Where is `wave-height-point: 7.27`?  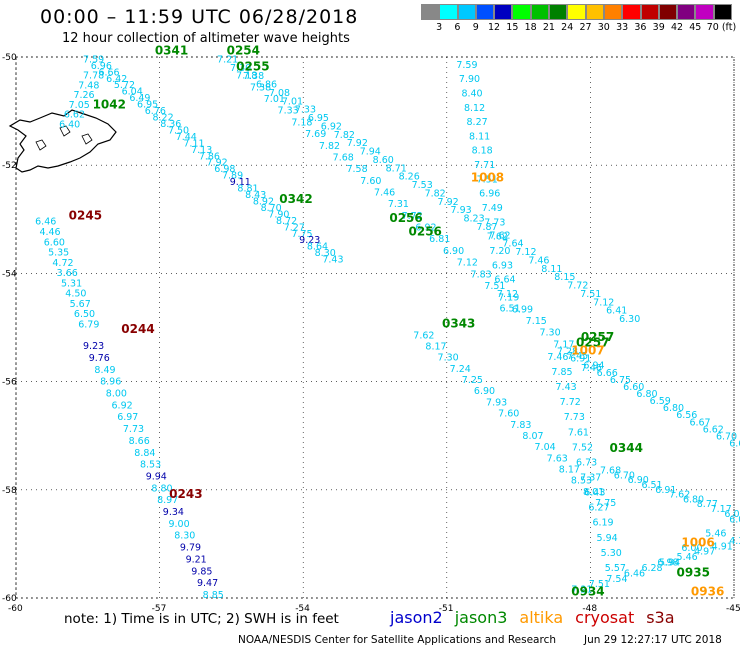
wave-height-point: 7.27 is located at coordinates (294, 227).